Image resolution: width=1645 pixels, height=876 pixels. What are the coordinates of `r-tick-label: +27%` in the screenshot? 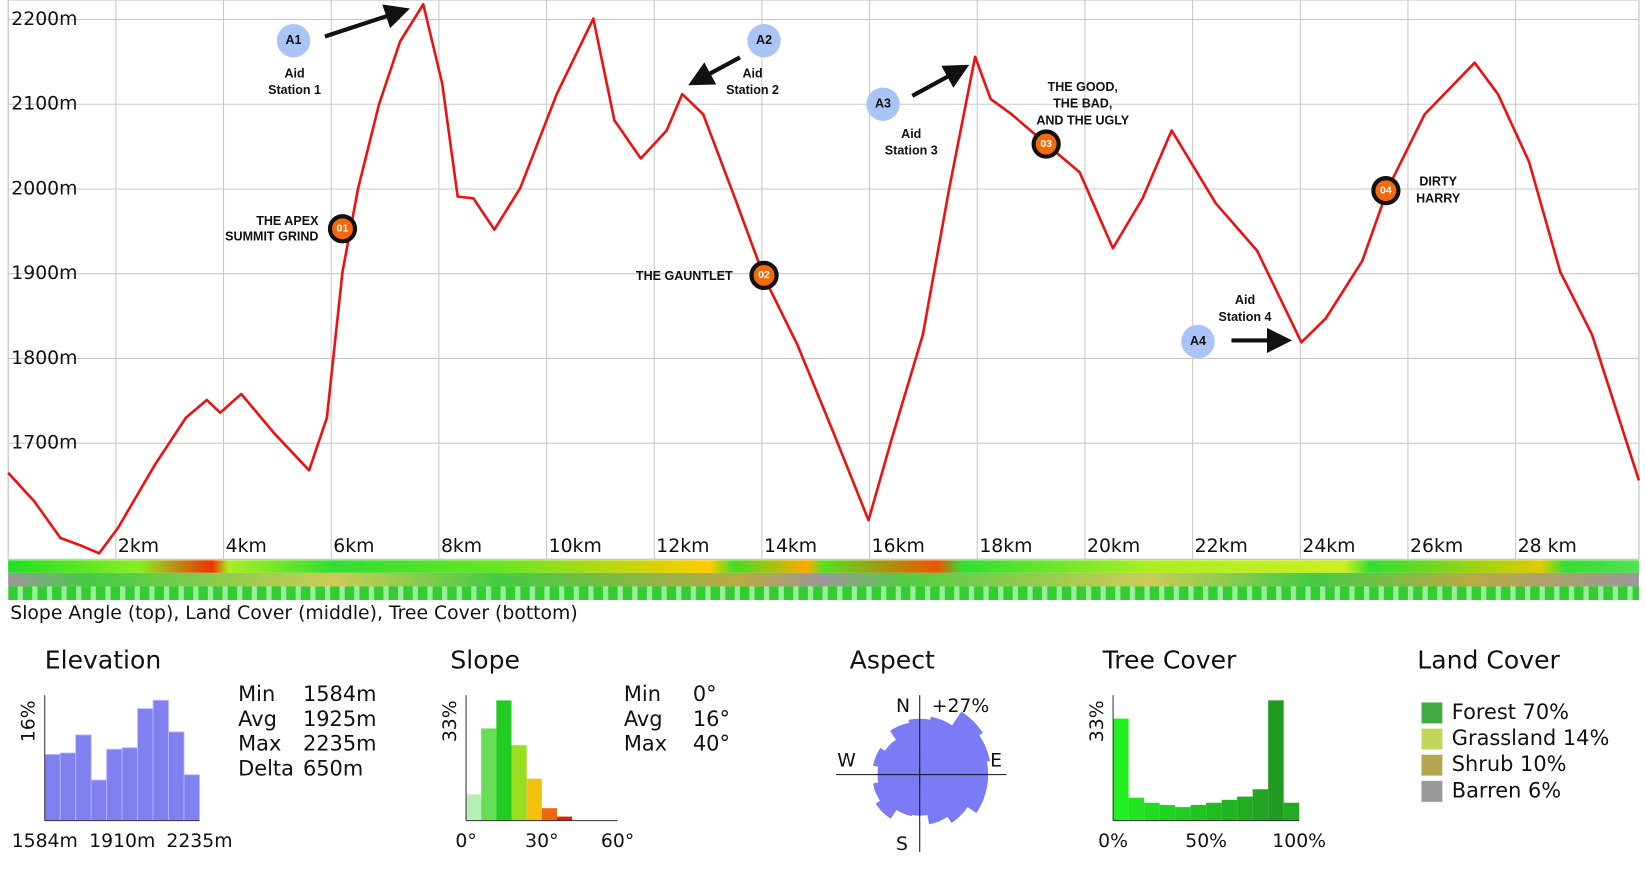 It's located at (961, 706).